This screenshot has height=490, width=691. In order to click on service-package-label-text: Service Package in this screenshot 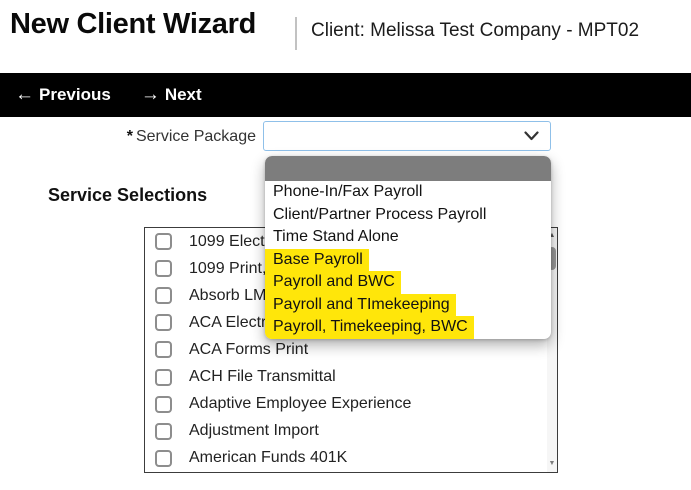, I will do `click(195, 136)`.